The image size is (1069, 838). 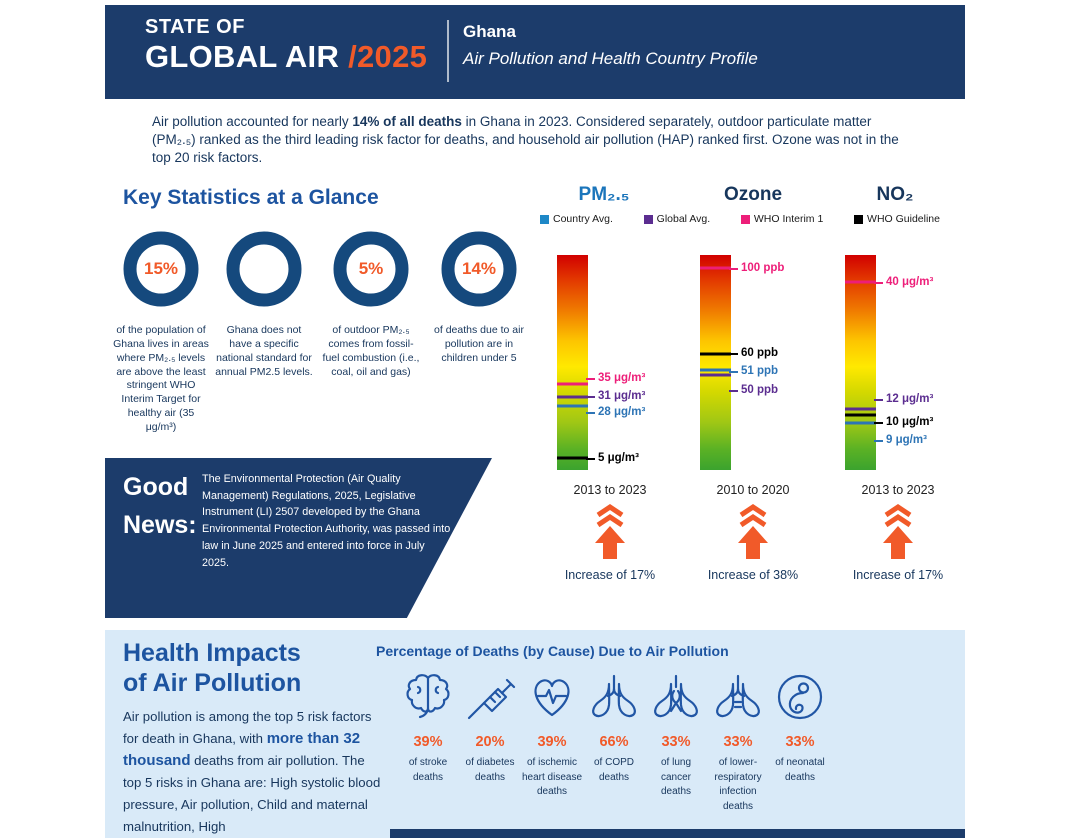 I want to click on marker-label-country-avg: 51 ppb, so click(x=753, y=371).